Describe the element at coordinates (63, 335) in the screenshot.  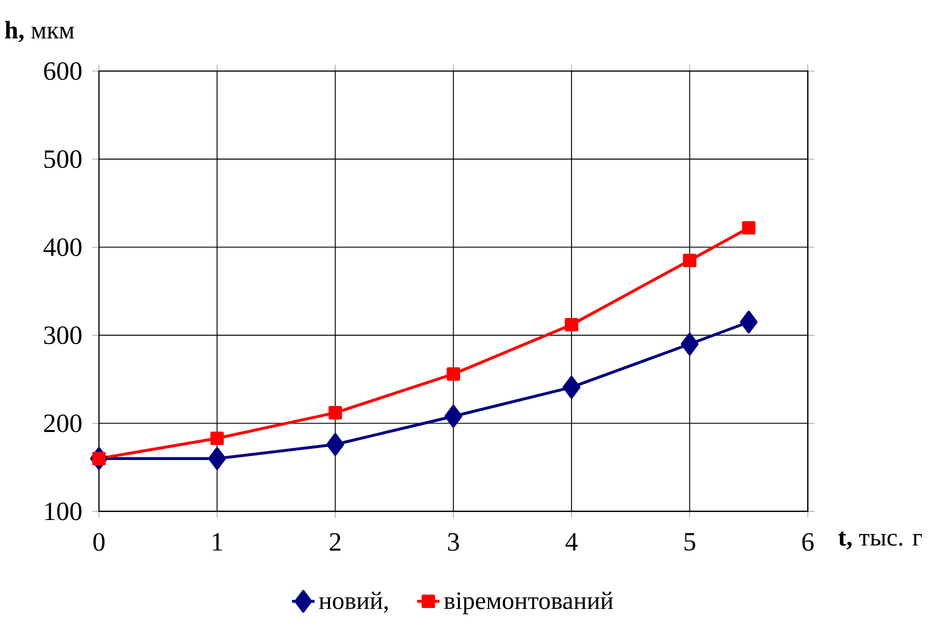
I see `y-tick-label: 300` at that location.